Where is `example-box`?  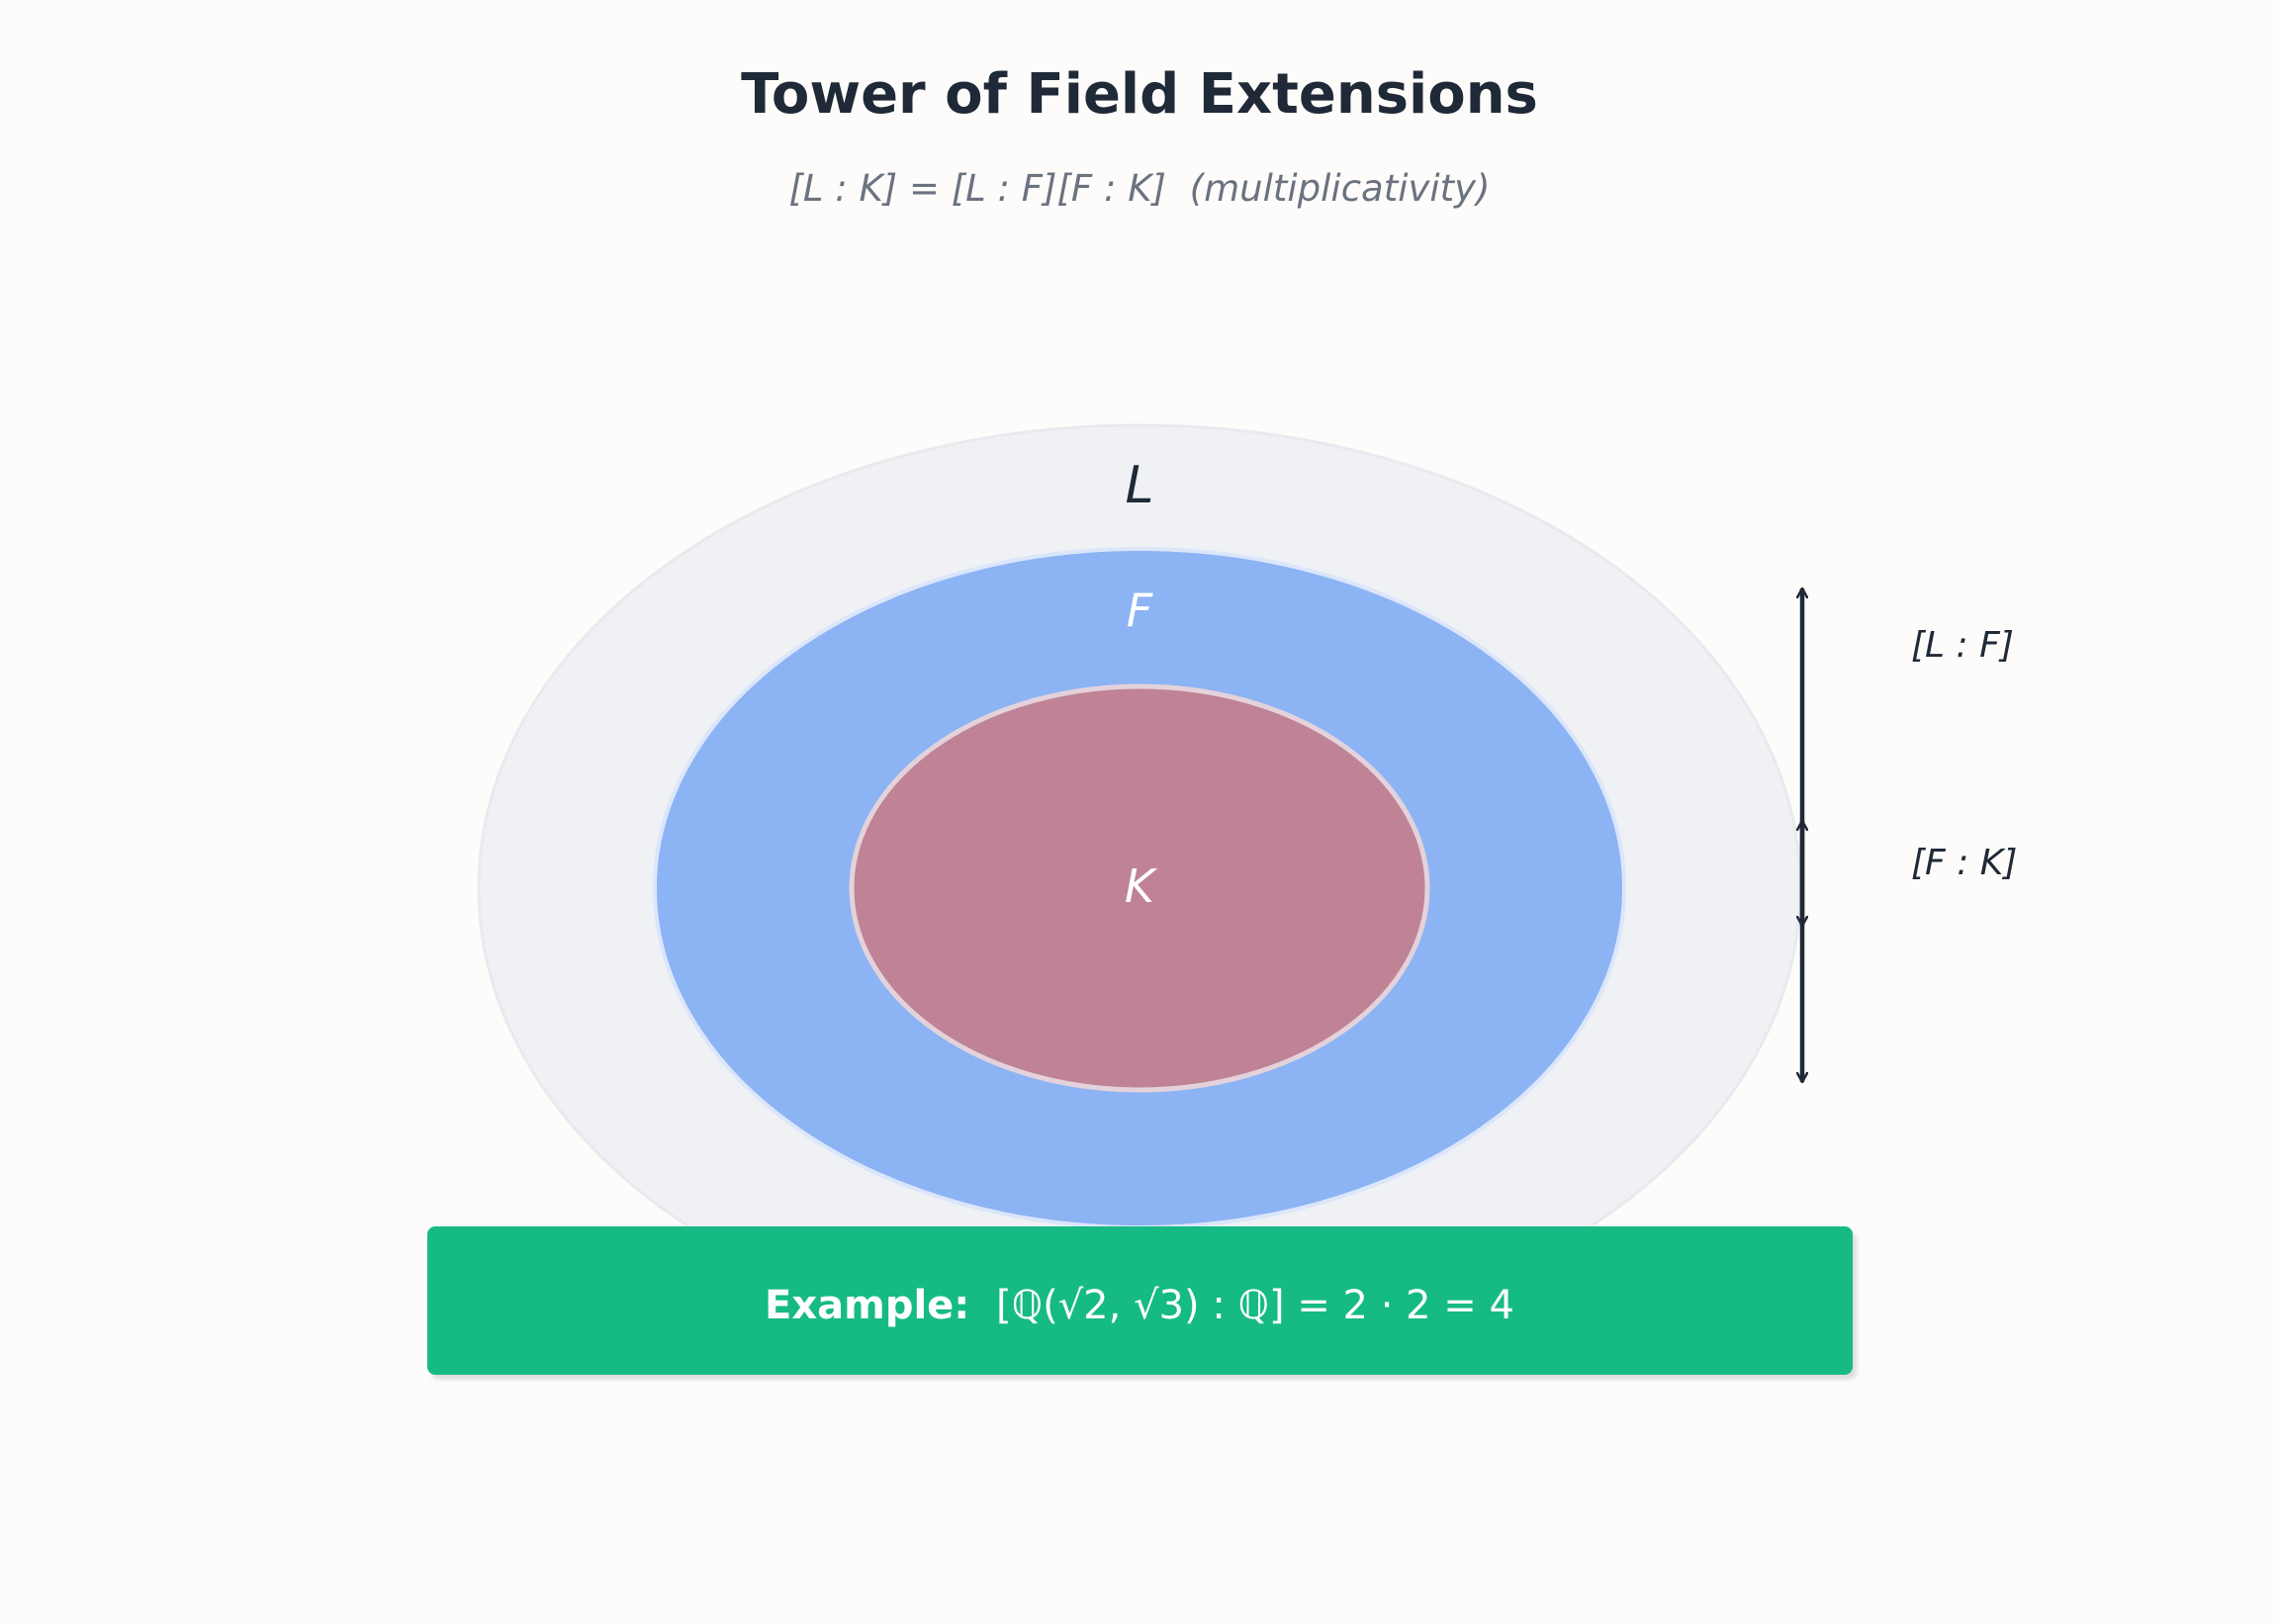 example-box is located at coordinates (1140, 1300).